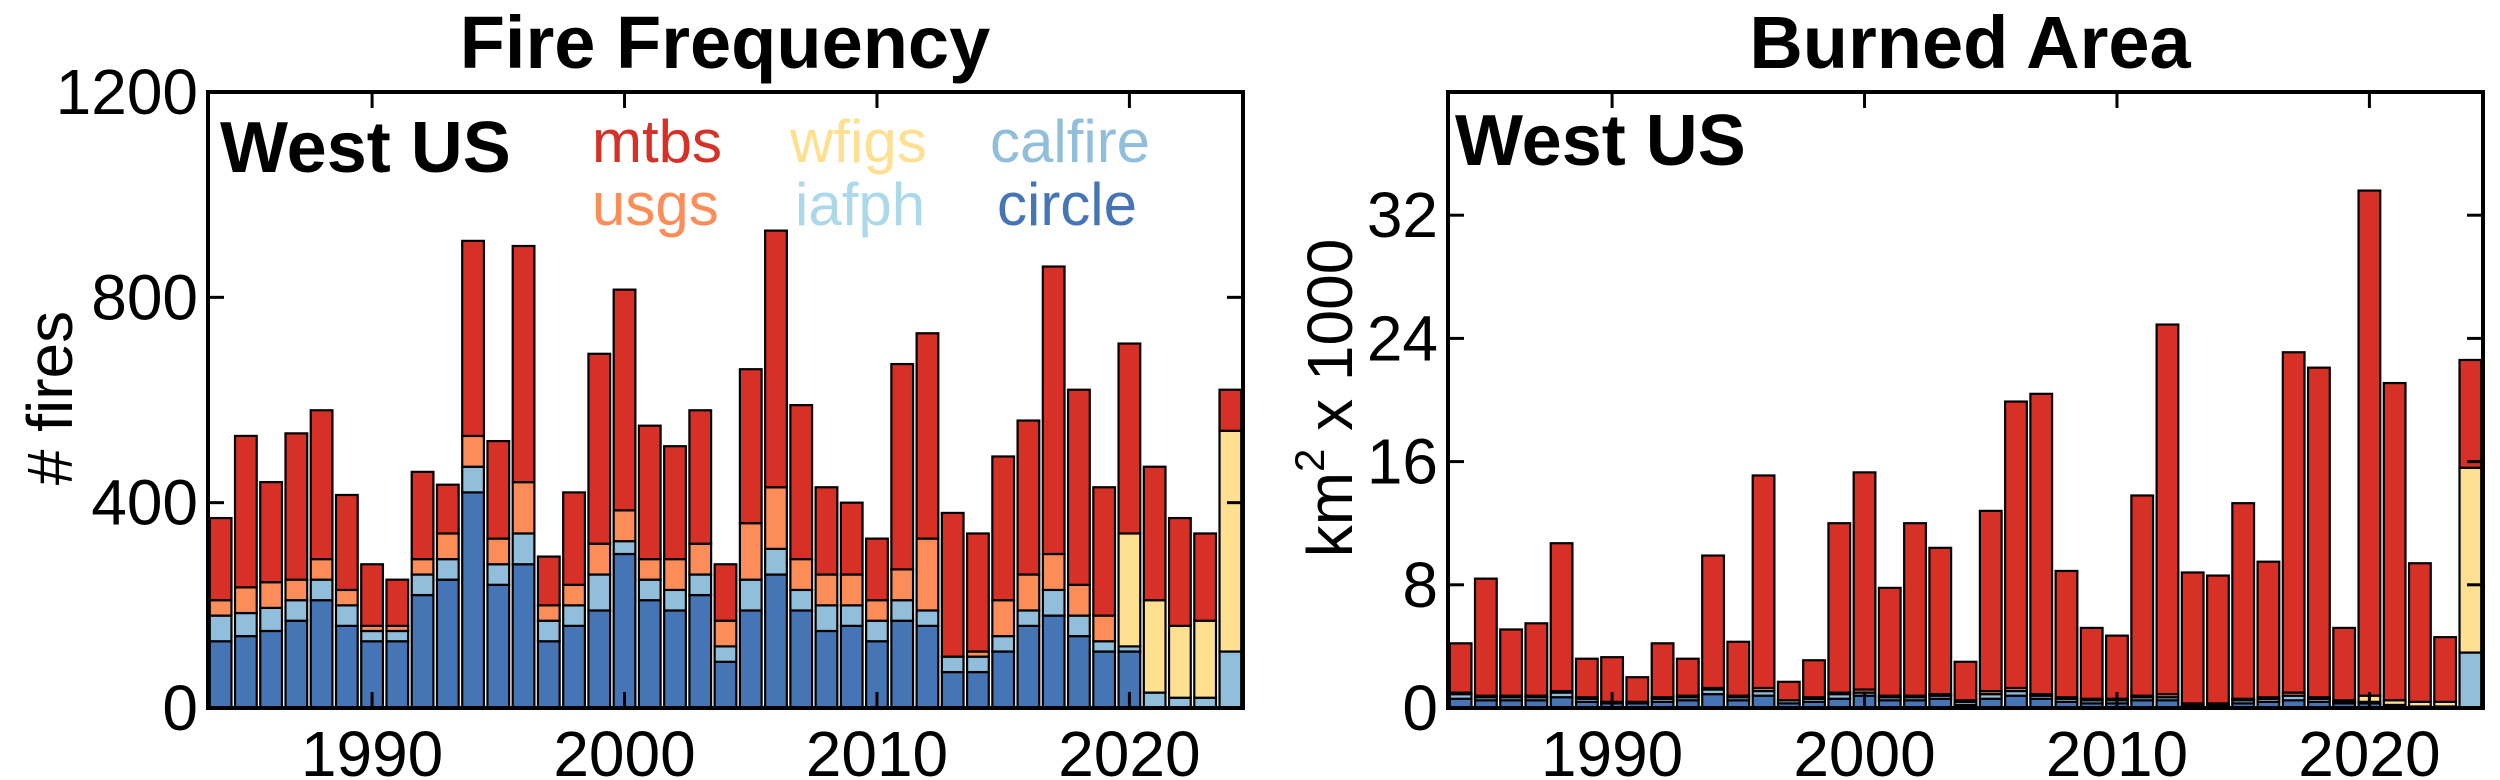 This screenshot has width=2500, height=780. I want to click on bar-mtbs-2002, so click(675, 503).